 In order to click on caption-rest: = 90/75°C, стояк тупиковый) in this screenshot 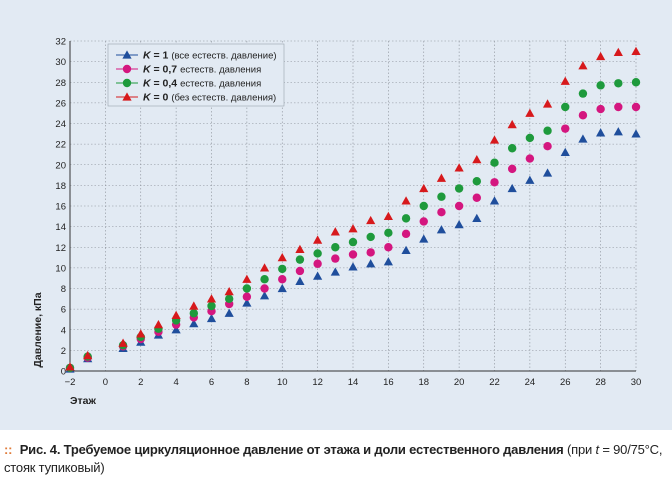, I will do `click(333, 458)`.